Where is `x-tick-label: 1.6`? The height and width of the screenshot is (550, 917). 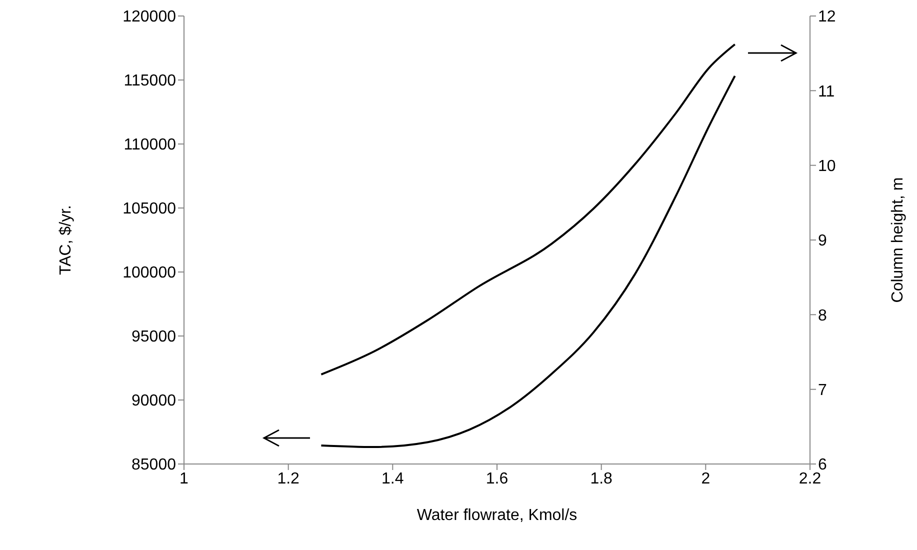
x-tick-label: 1.6 is located at coordinates (497, 479).